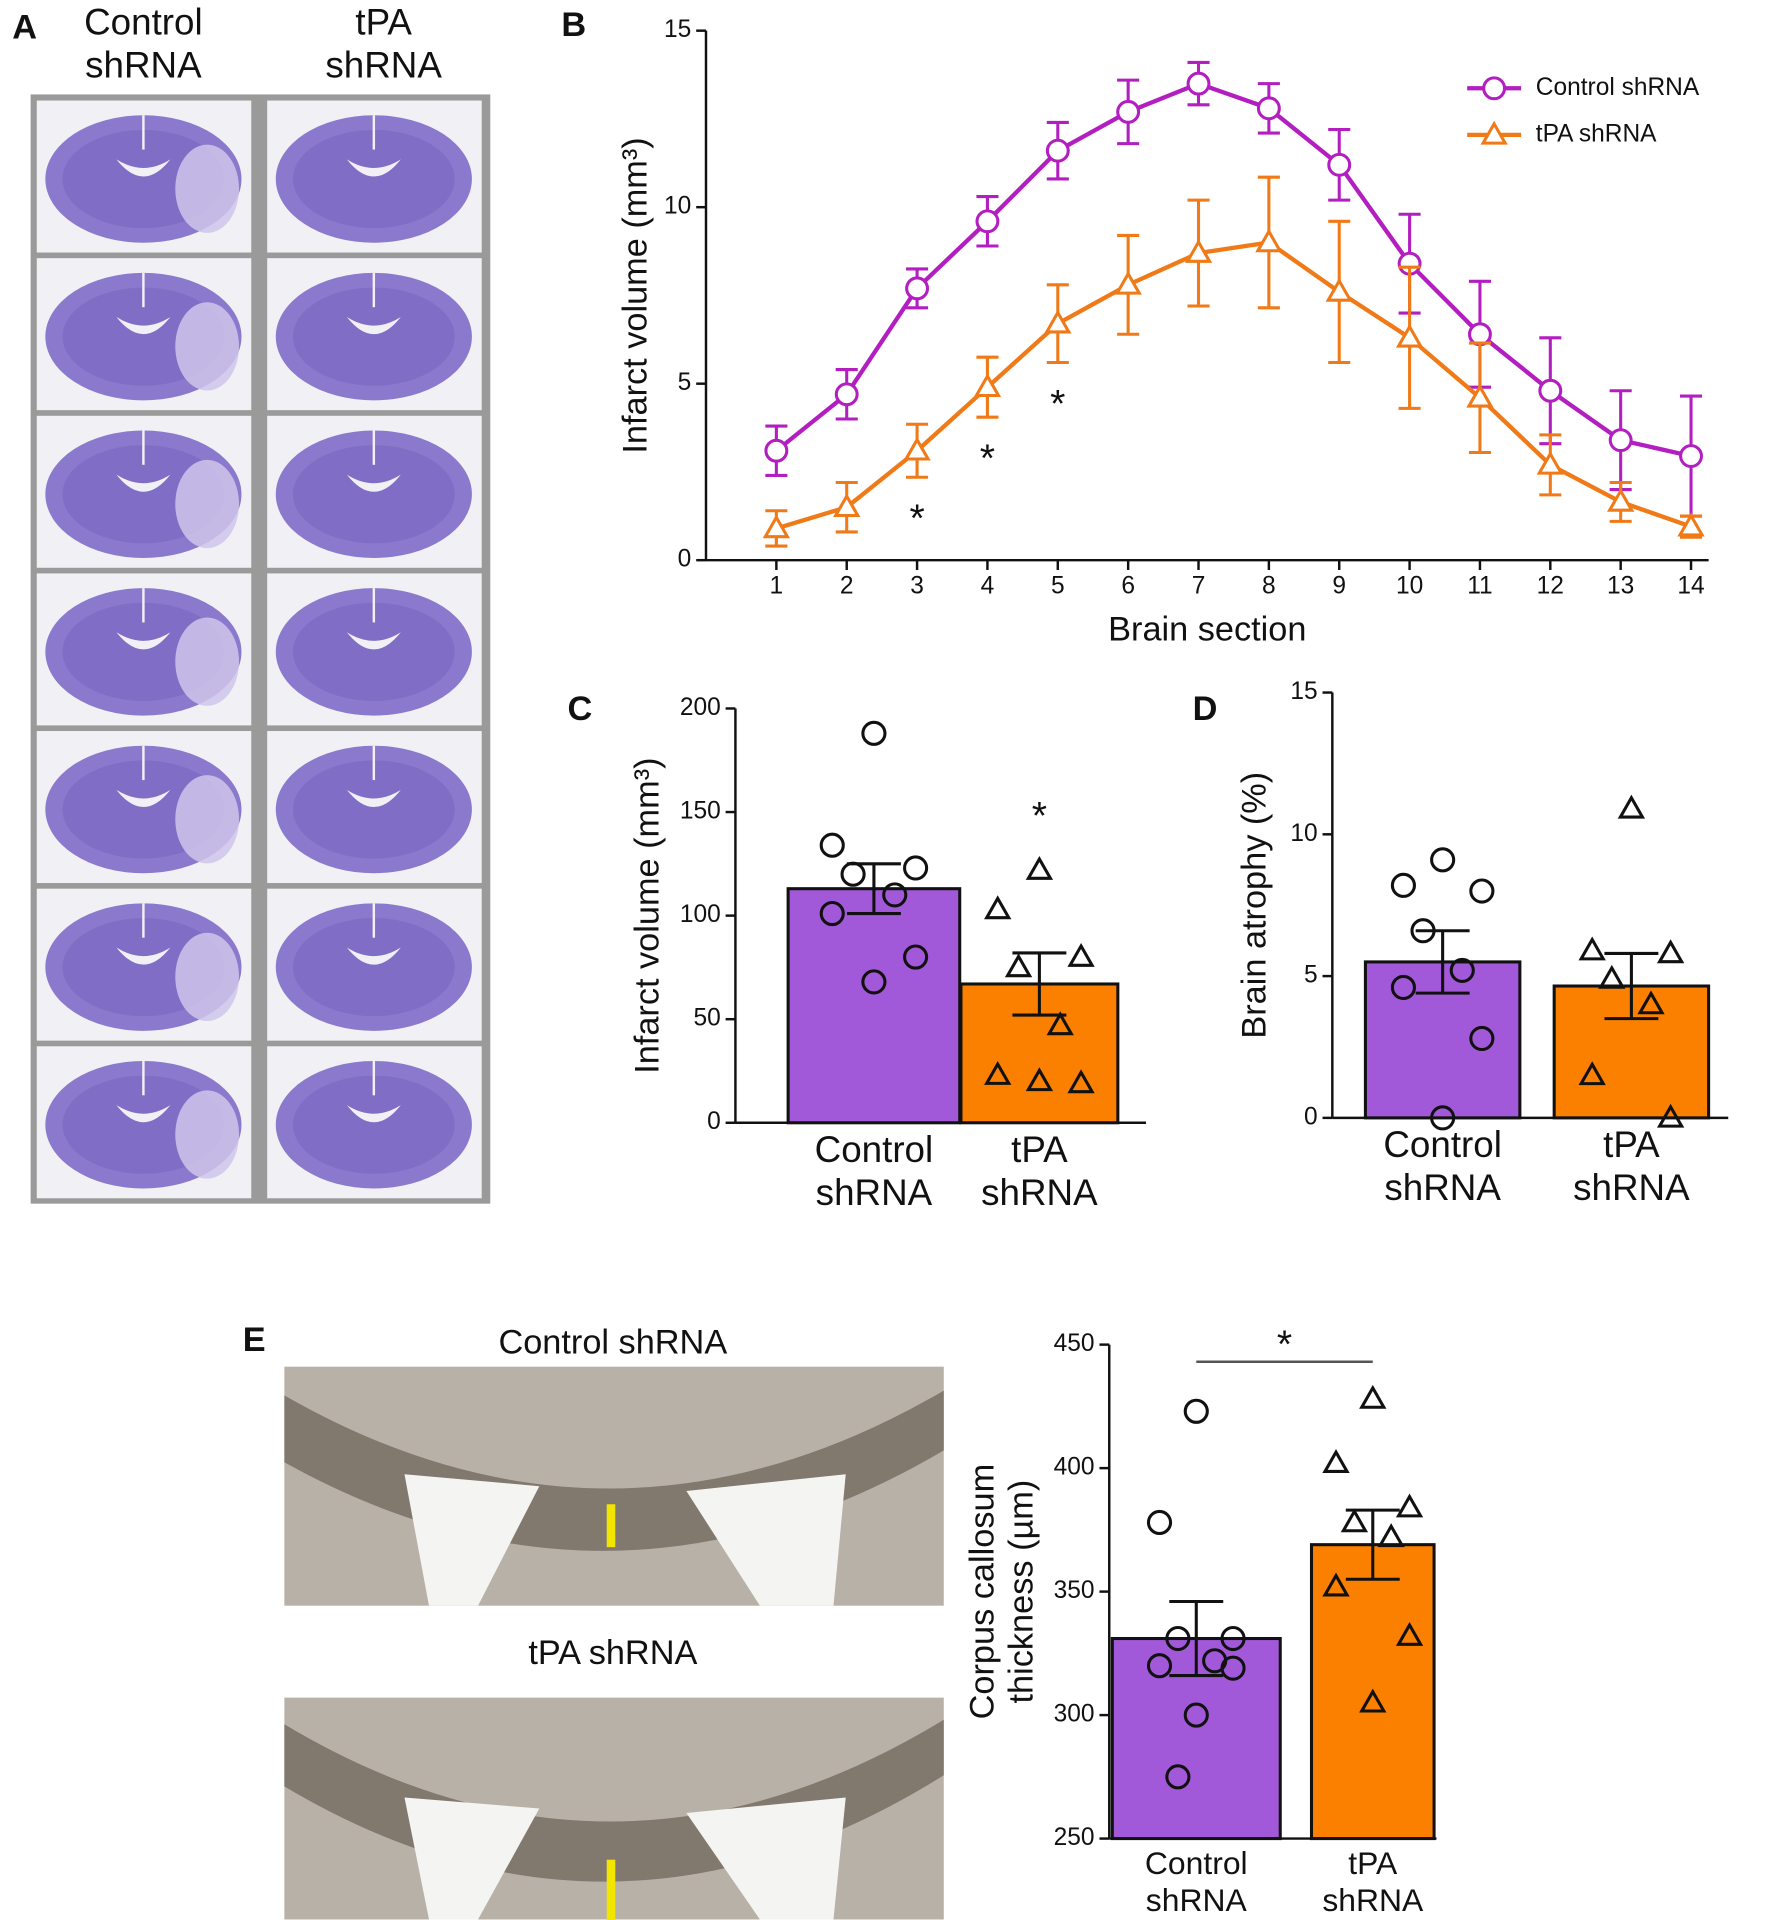  I want to click on y-tick-label: 200, so click(700, 707).